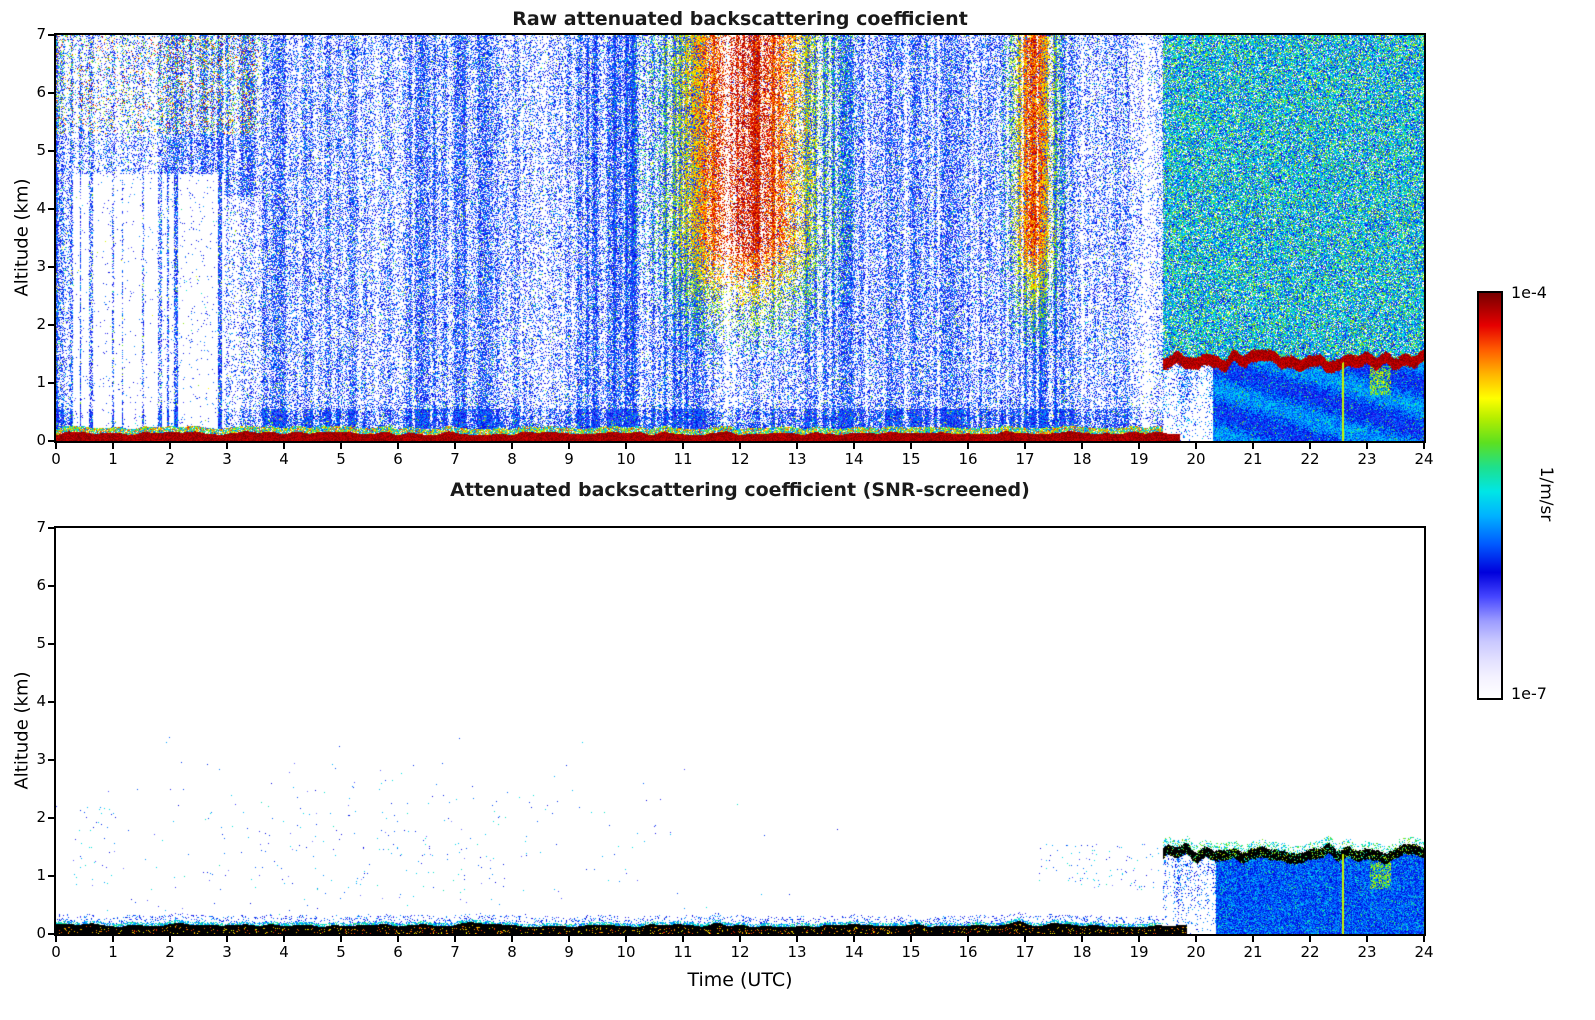  I want to click on x-tick-label: 9, so click(569, 459).